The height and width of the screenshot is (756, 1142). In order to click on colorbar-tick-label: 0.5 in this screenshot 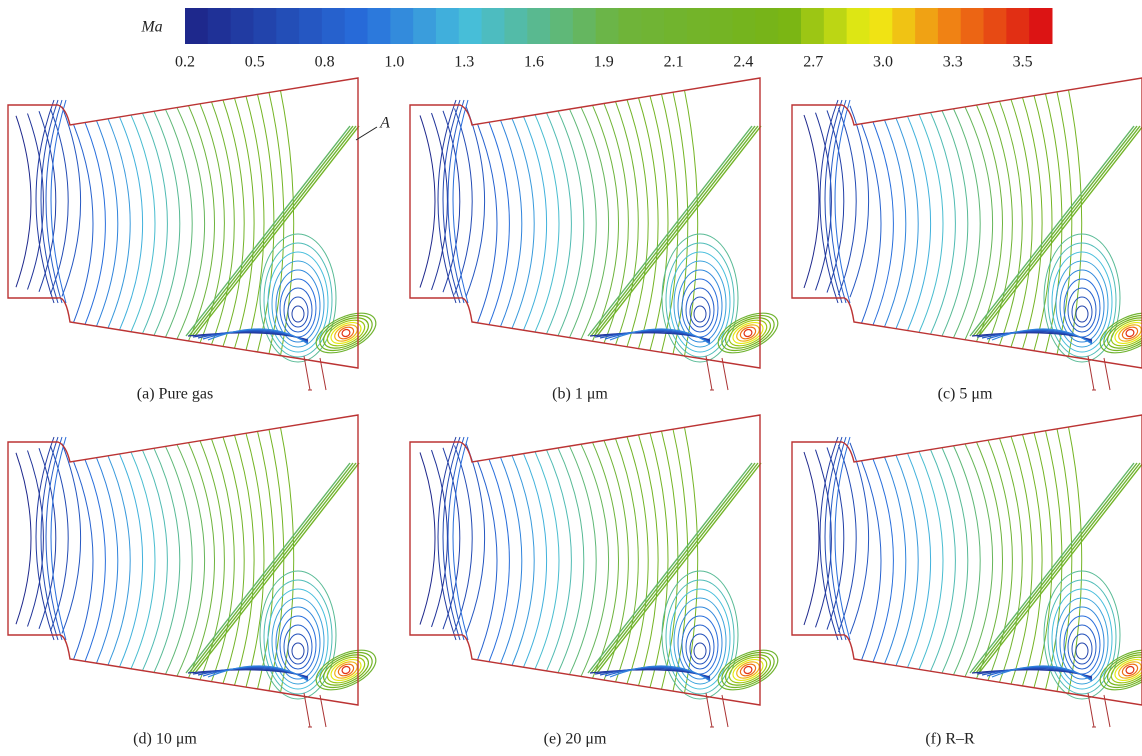, I will do `click(255, 62)`.